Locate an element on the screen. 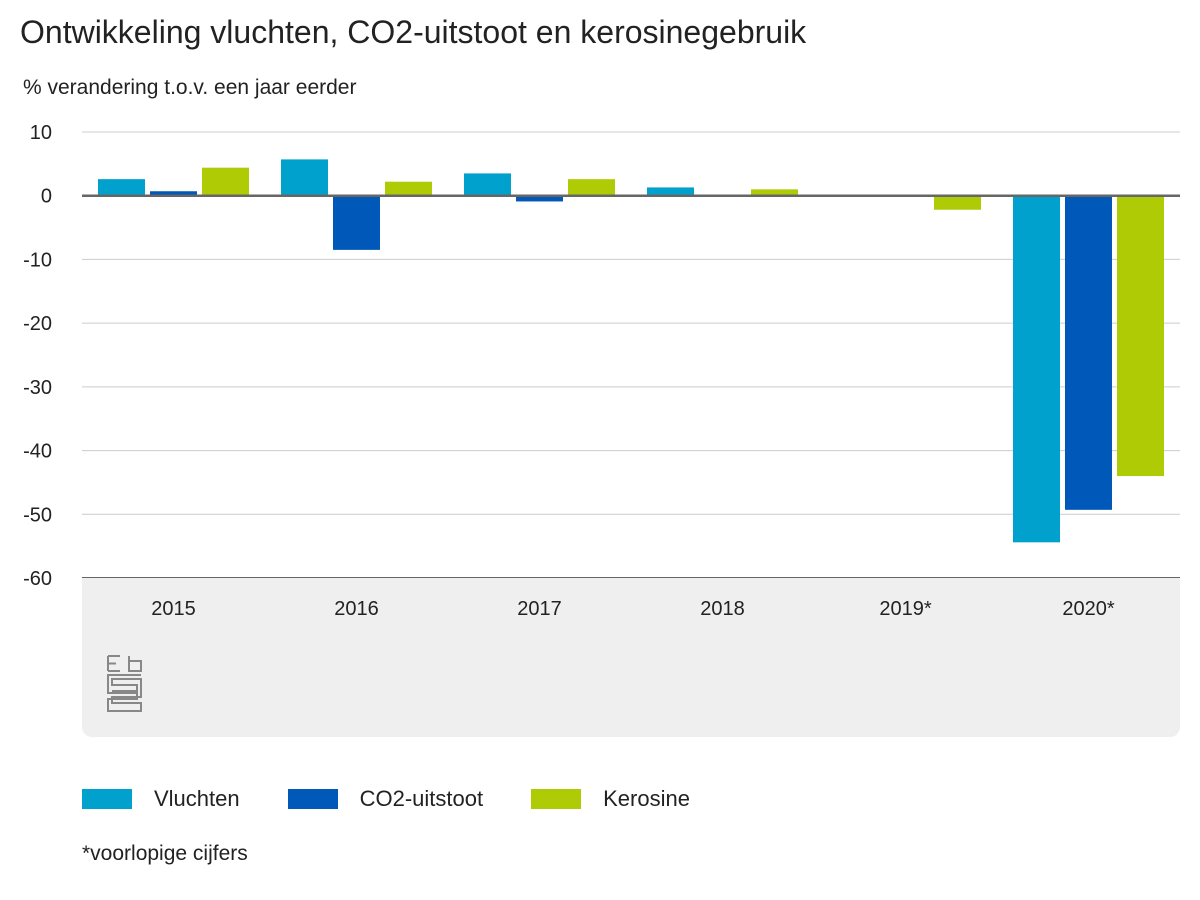 The height and width of the screenshot is (900, 1200). y-tick-labels: 10 0 -10 -20 -30 -40 -50 -60 is located at coordinates (37, 356).